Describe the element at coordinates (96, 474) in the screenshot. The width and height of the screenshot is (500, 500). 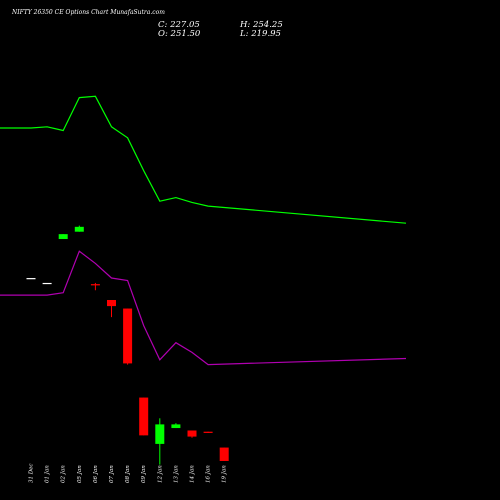
I see `x-tick-label: 06 Jan` at that location.